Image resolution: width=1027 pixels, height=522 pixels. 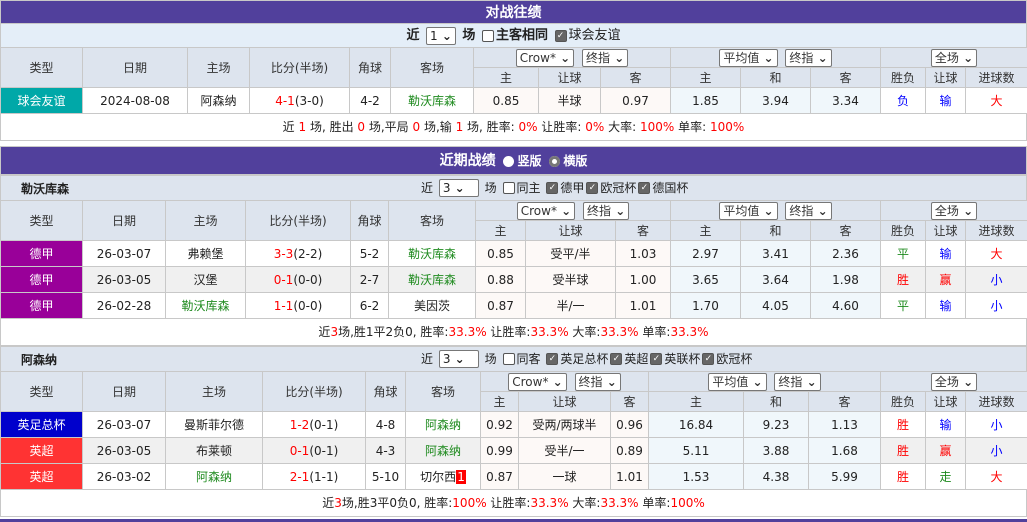 What do you see at coordinates (206, 280) in the screenshot?
I see `home-team: 汉堡` at bounding box center [206, 280].